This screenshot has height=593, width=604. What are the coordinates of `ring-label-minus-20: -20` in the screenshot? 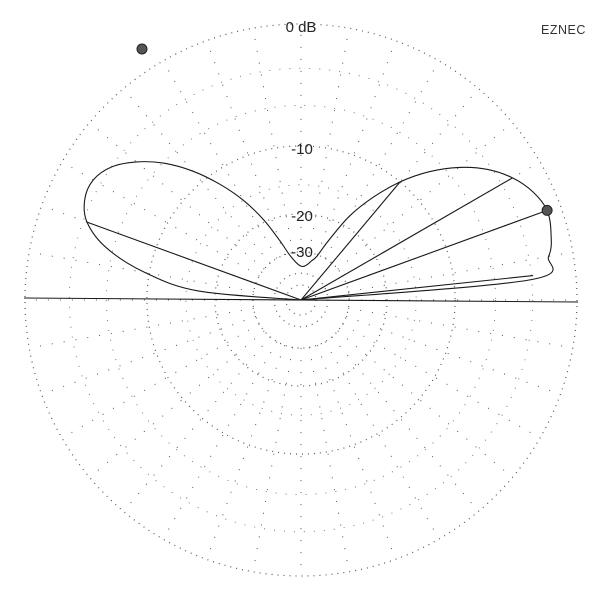 It's located at (302, 216).